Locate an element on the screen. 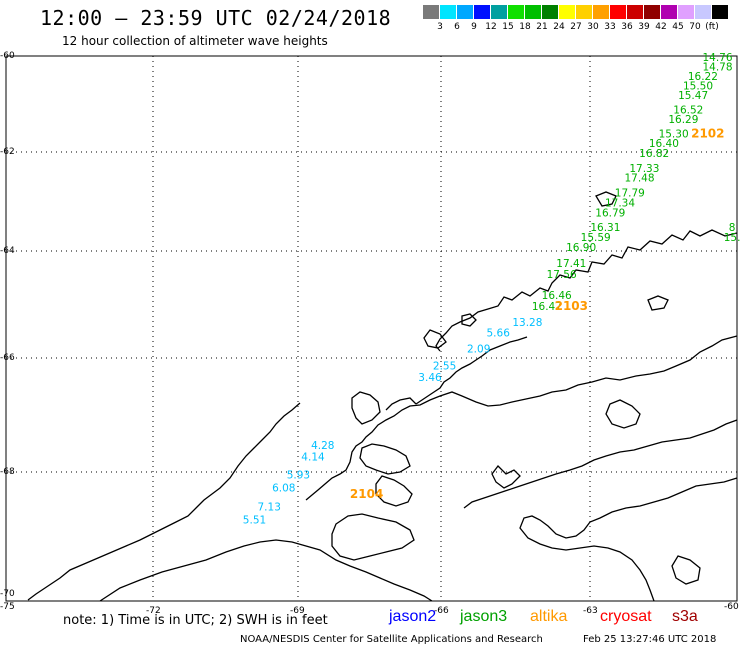 The width and height of the screenshot is (740, 650). color-scale-label: 70 is located at coordinates (695, 27).